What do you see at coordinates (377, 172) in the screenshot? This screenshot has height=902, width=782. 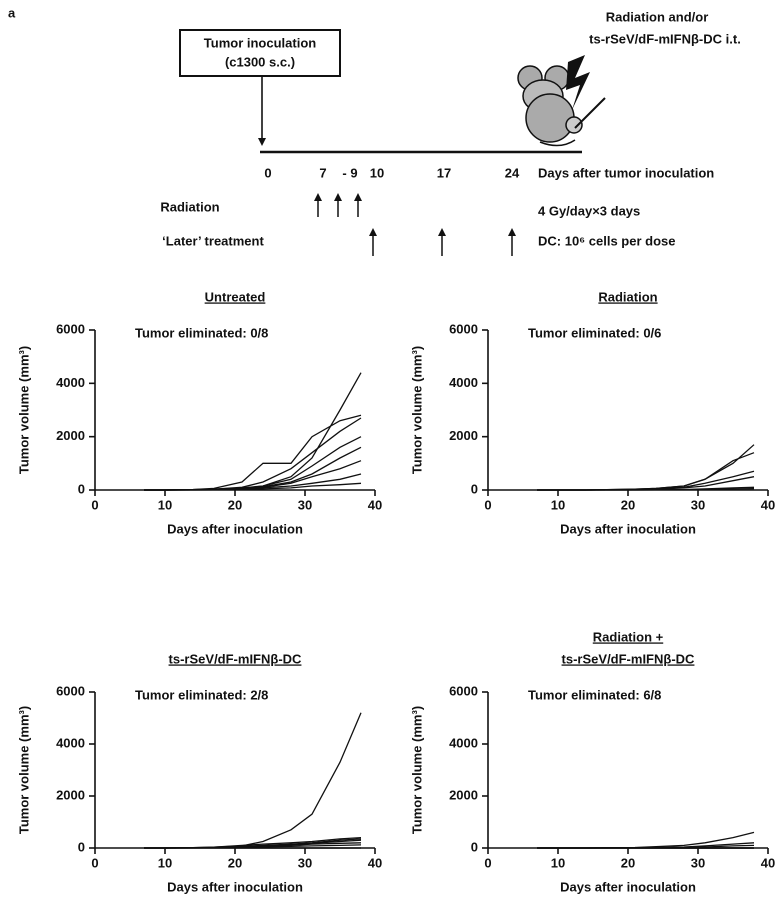 I see `day-label: 10` at bounding box center [377, 172].